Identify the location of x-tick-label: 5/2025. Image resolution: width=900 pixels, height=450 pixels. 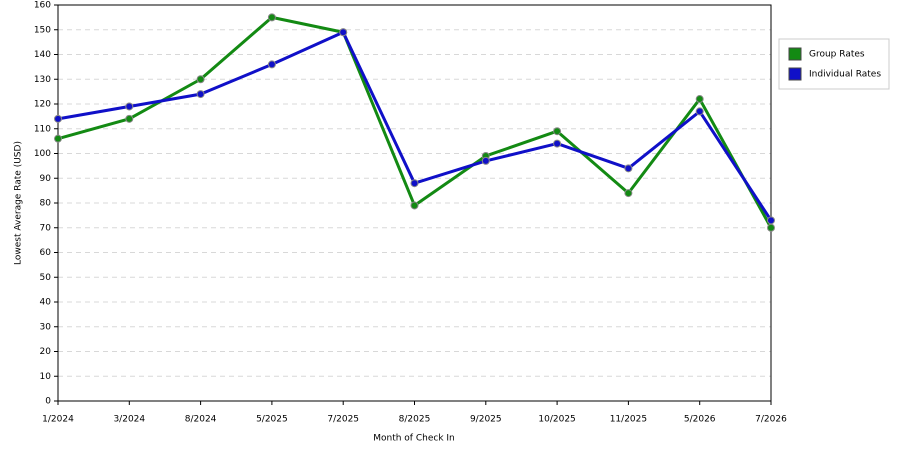
(272, 420).